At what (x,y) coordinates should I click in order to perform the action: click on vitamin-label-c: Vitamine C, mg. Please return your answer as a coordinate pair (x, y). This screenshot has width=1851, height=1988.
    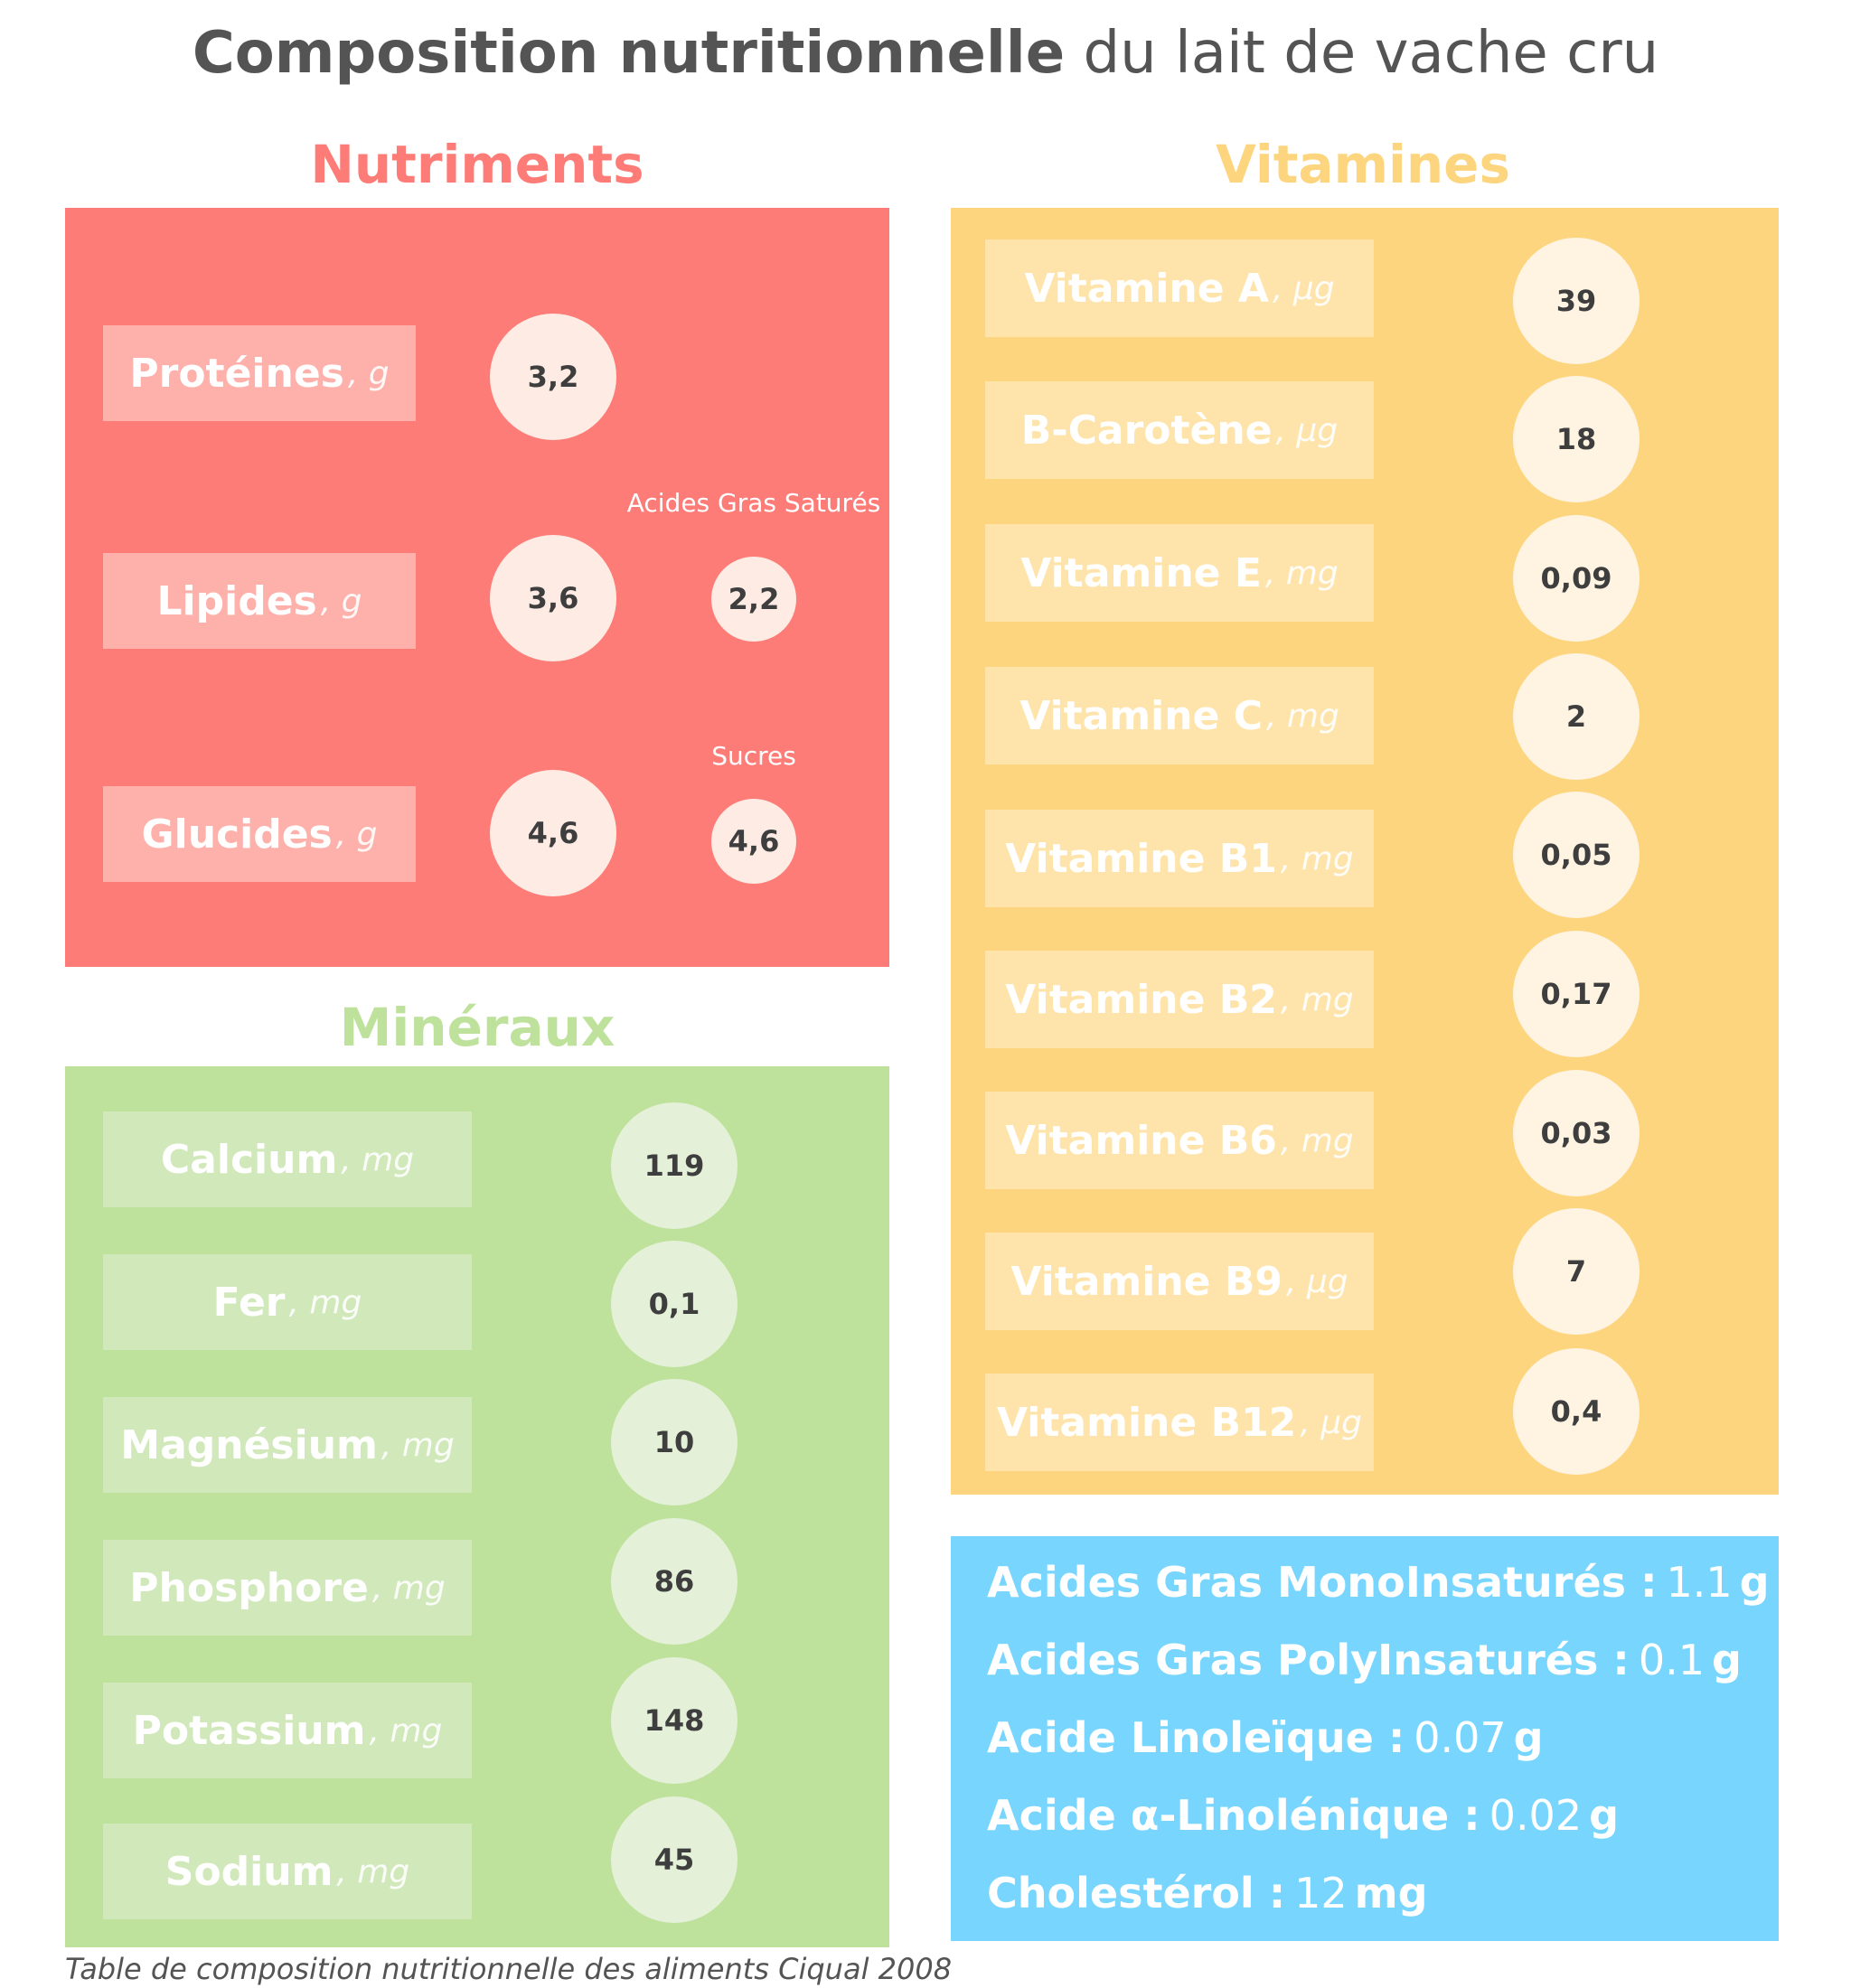
    Looking at the image, I should click on (1179, 715).